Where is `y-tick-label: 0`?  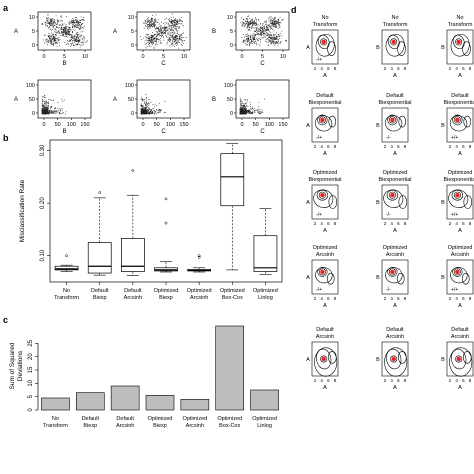 y-tick-label: 0 is located at coordinates (231, 114).